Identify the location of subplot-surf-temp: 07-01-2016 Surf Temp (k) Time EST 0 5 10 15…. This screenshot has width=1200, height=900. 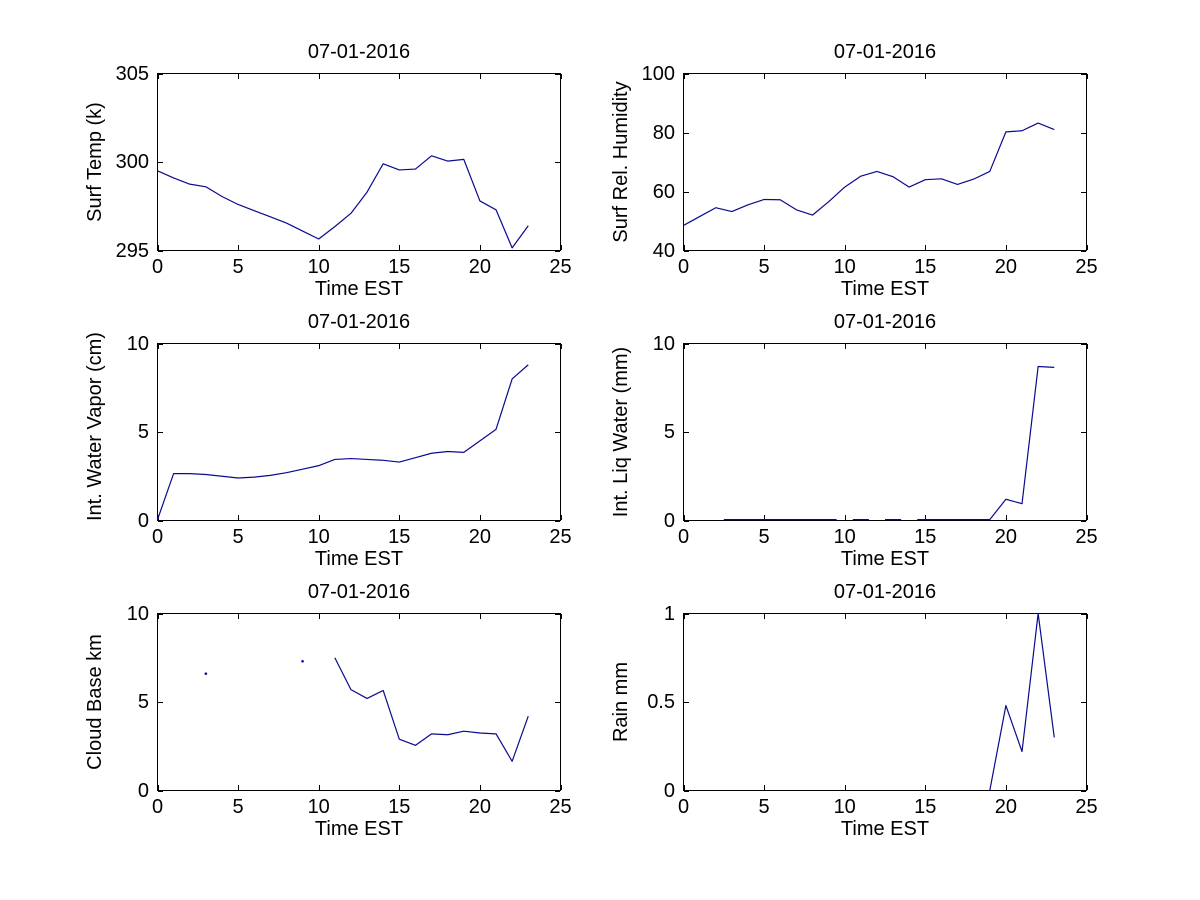
(328, 170).